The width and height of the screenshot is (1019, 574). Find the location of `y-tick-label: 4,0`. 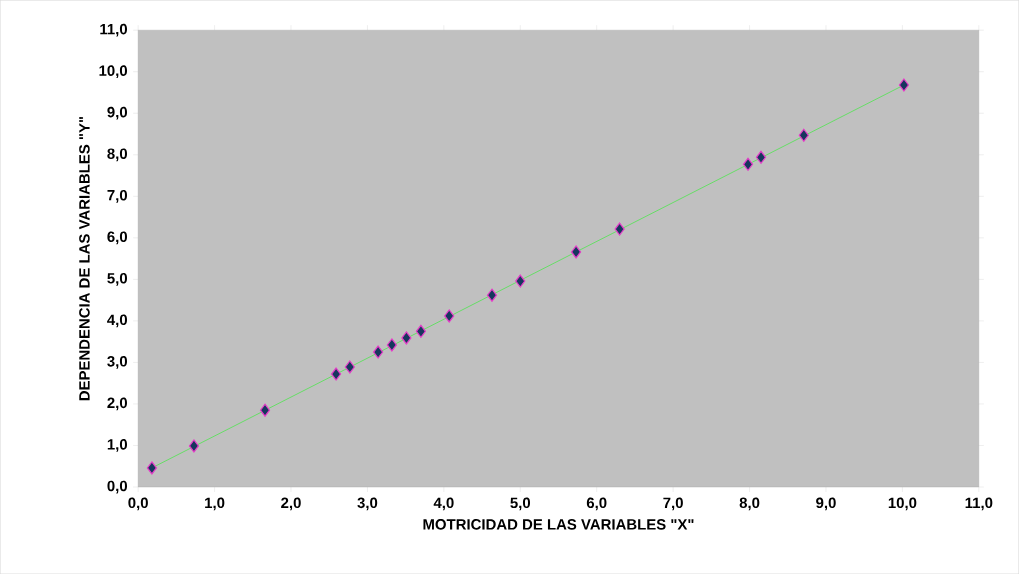

y-tick-label: 4,0 is located at coordinates (117, 321).